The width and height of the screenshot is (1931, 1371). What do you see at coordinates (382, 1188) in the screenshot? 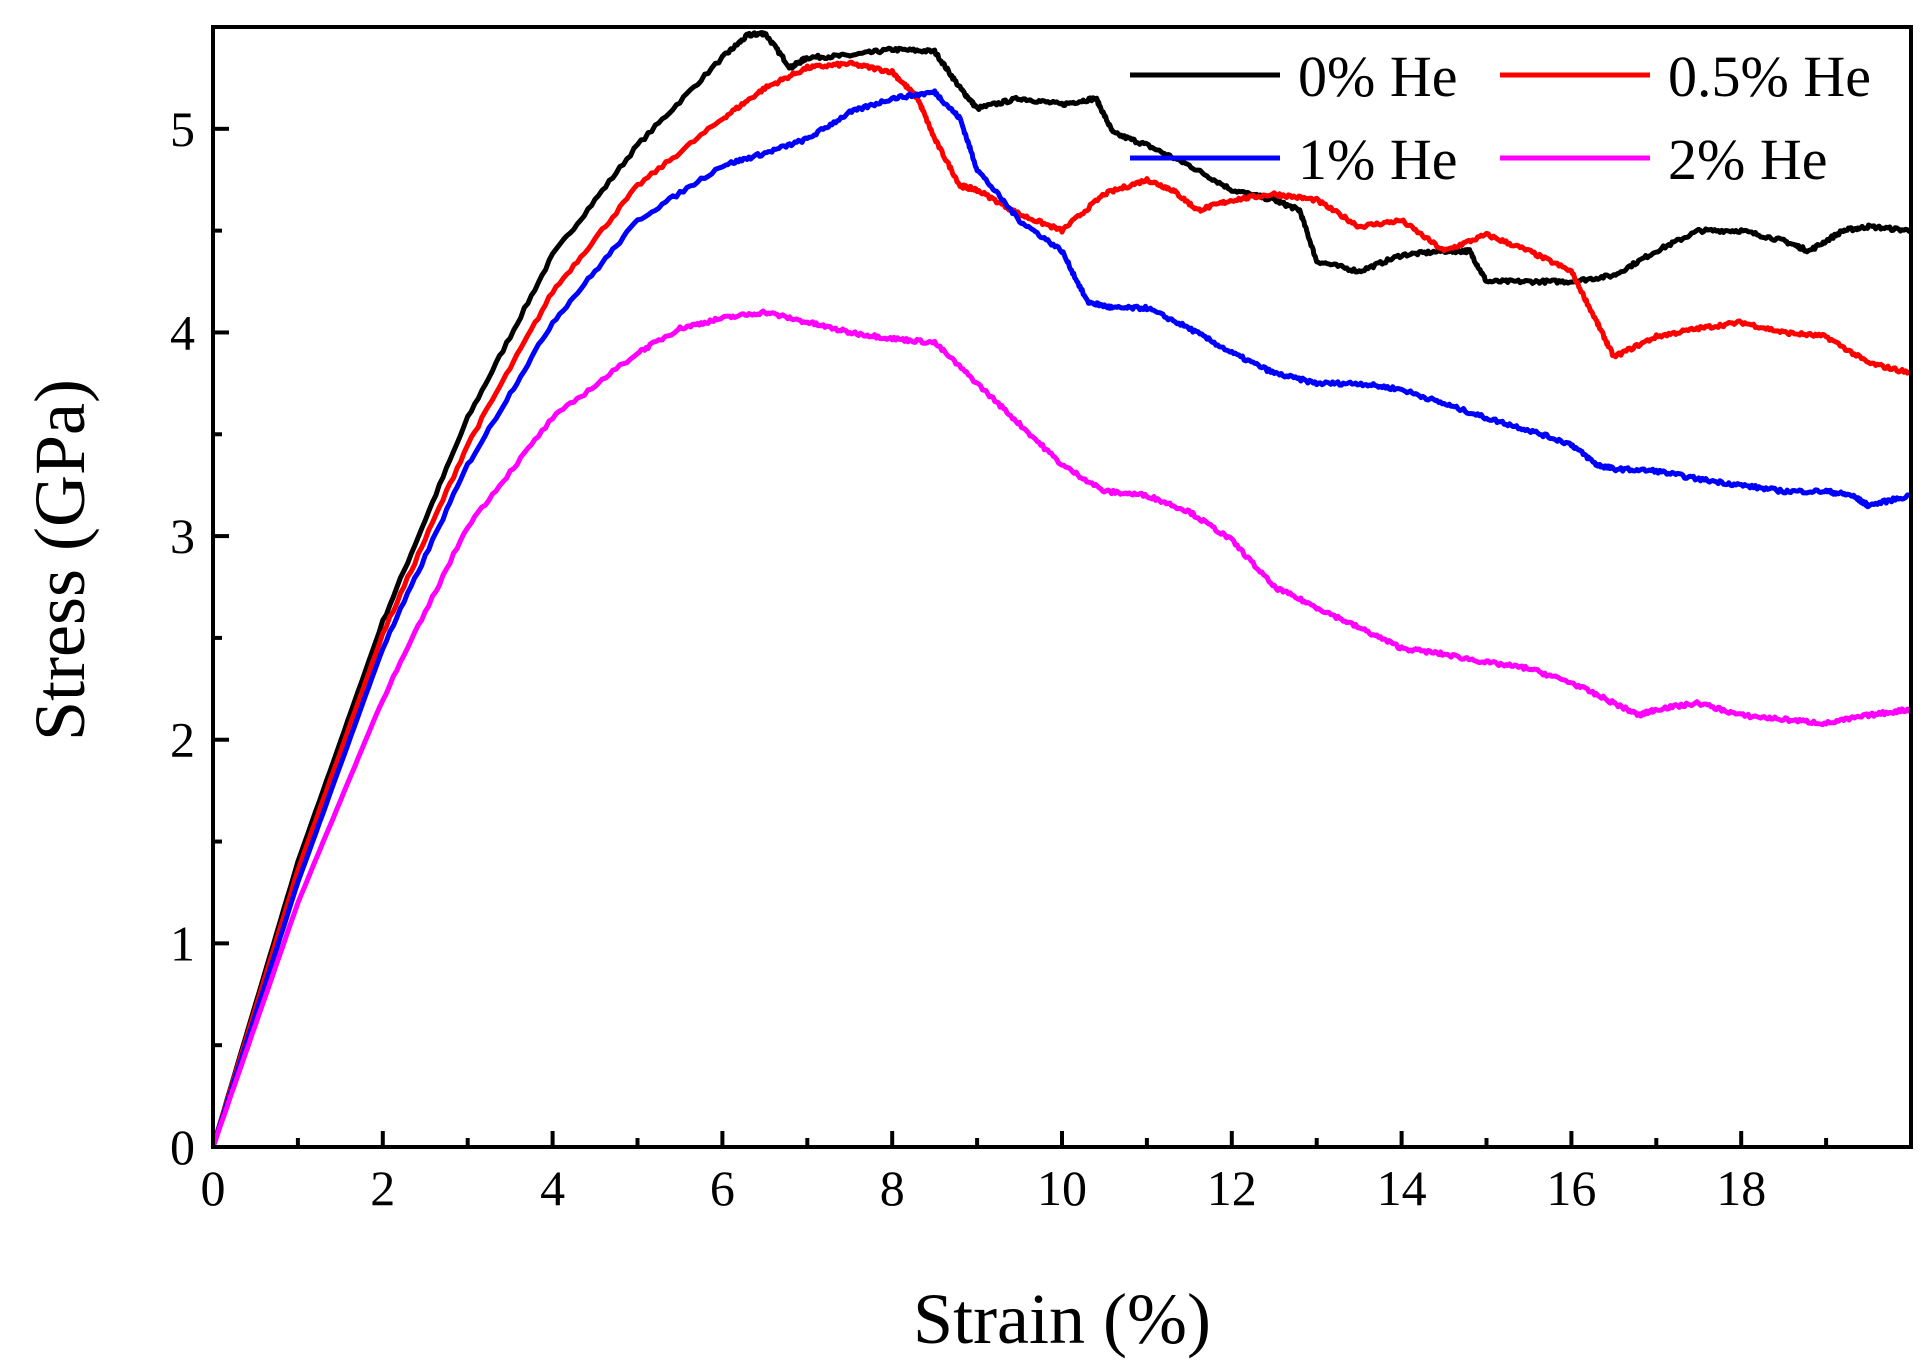
I see `x-tick-label: 2` at bounding box center [382, 1188].